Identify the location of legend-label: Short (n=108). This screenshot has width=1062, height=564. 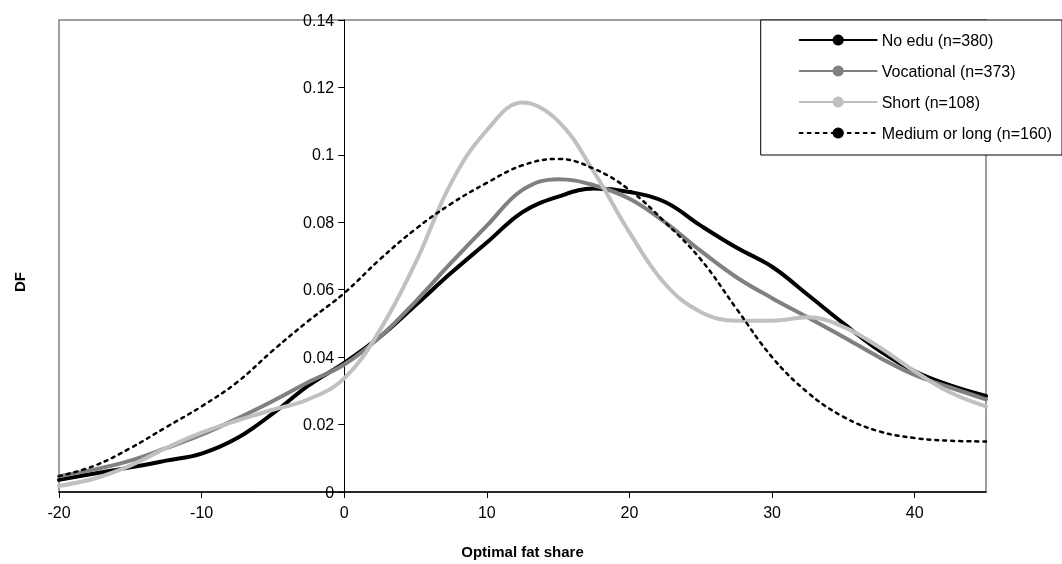
(930, 102).